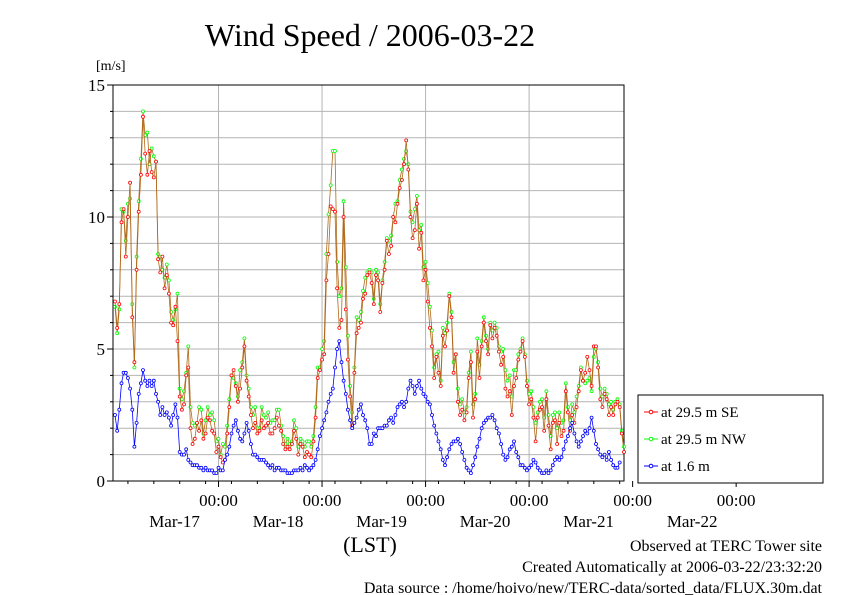 The image size is (842, 595). Describe the element at coordinates (704, 440) in the screenshot. I see `legend-label: at 29.5 m NW` at that location.